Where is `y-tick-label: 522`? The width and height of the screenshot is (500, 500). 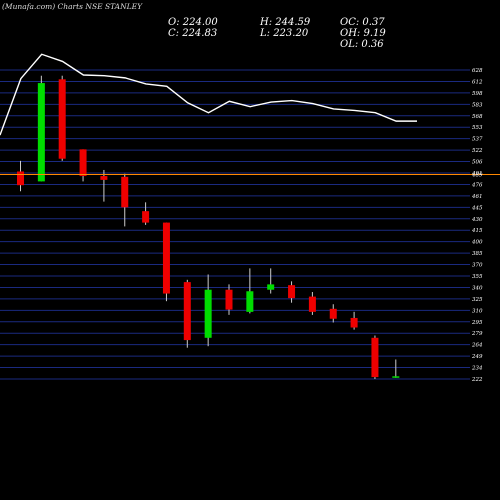
y-tick-label: 522 is located at coordinates (477, 151).